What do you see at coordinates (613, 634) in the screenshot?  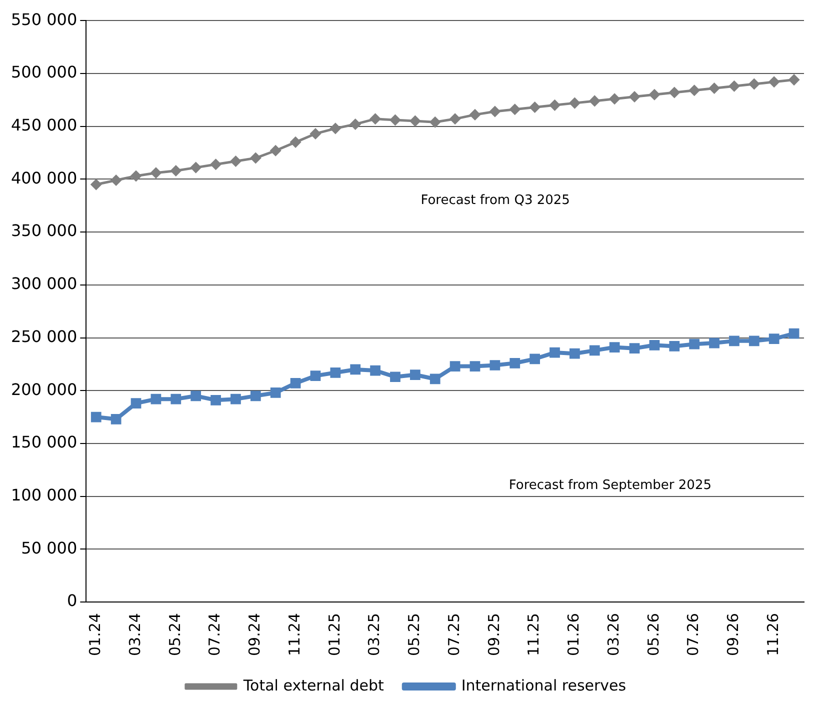 I see `x-tick-label: 03.26` at bounding box center [613, 634].